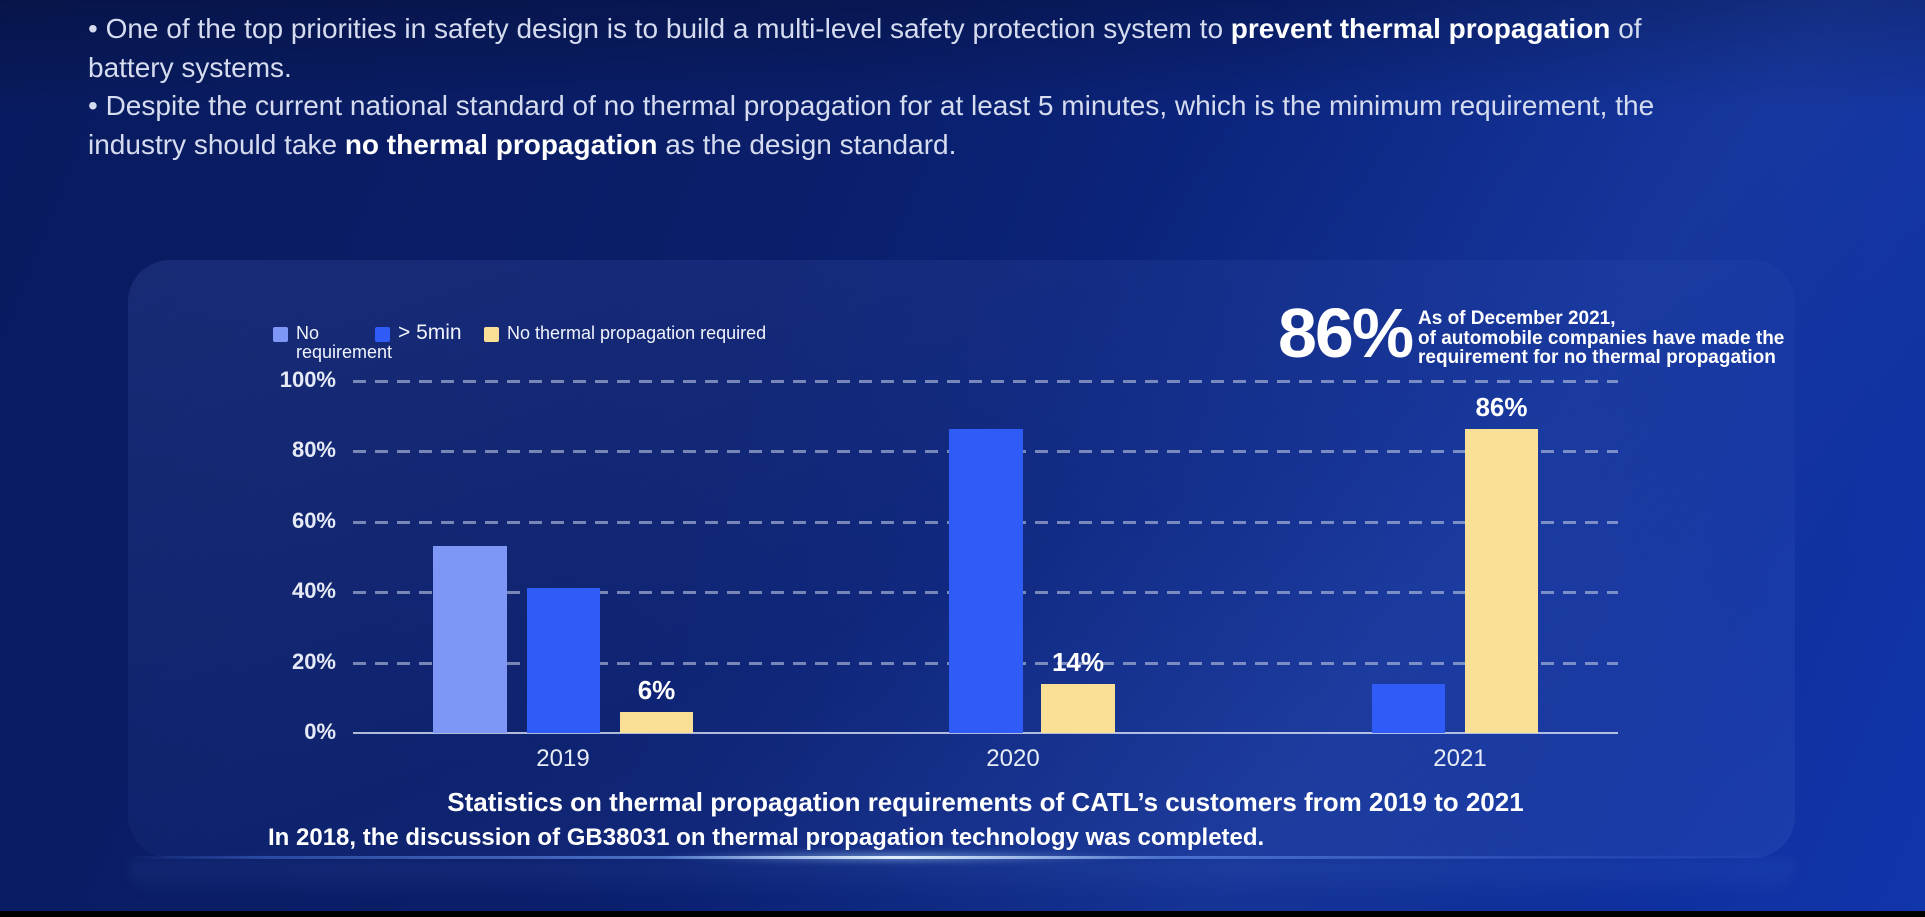 This screenshot has width=1925, height=917. What do you see at coordinates (1501, 407) in the screenshot?
I see `bar-value-label-2021: 86%` at bounding box center [1501, 407].